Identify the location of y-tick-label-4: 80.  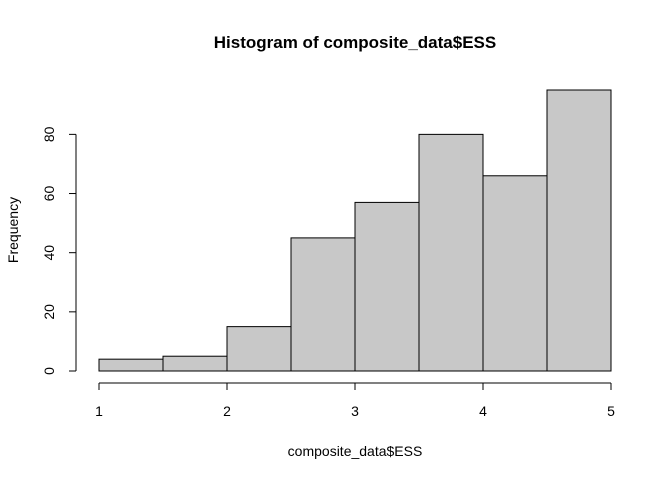
(49, 134).